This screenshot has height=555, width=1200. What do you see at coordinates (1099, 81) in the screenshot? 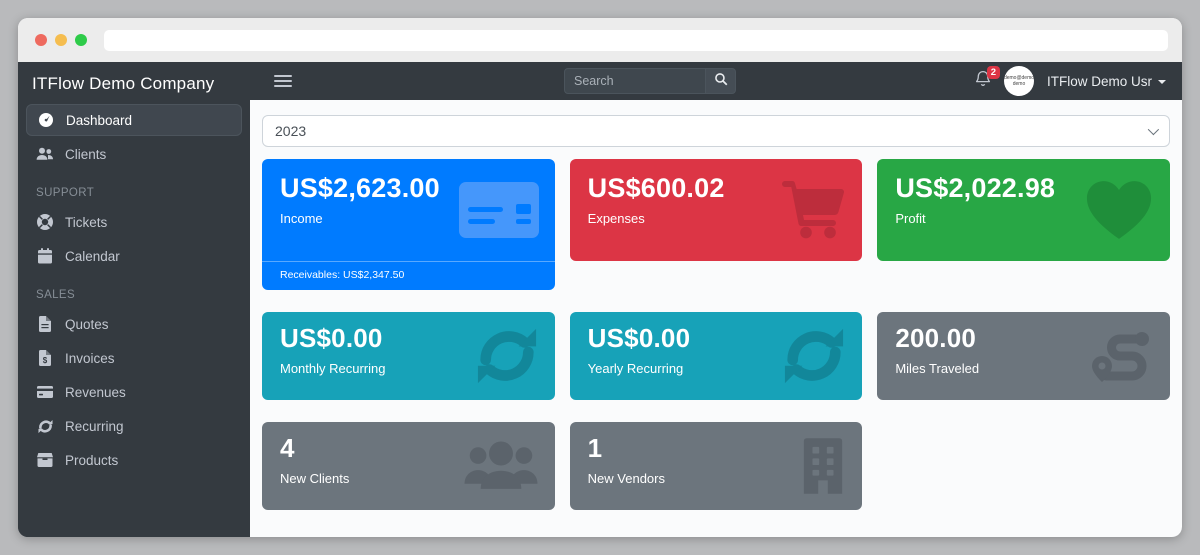
I see `user-name: ITFlow Demo Usr` at bounding box center [1099, 81].